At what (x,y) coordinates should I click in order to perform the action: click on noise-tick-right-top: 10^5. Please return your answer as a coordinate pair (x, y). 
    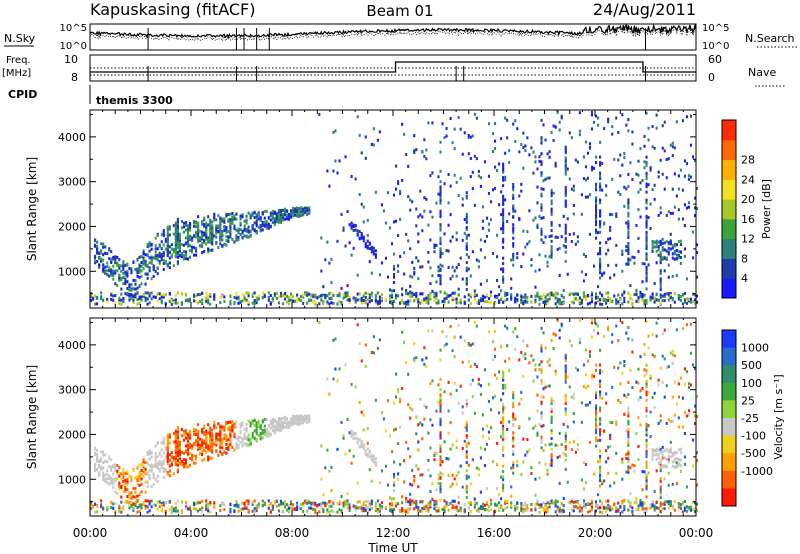
    Looking at the image, I should click on (715, 28).